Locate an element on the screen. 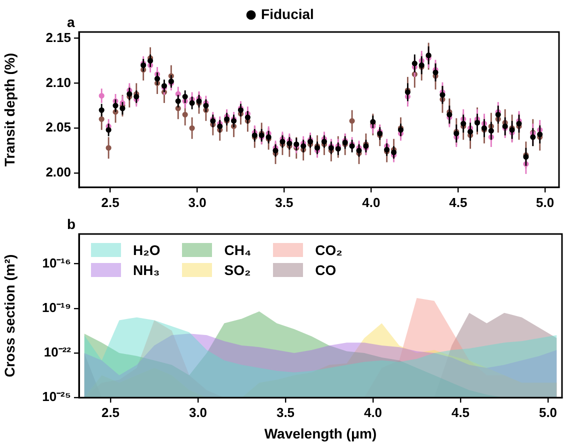  legend-label: Fiducial is located at coordinates (287, 14).